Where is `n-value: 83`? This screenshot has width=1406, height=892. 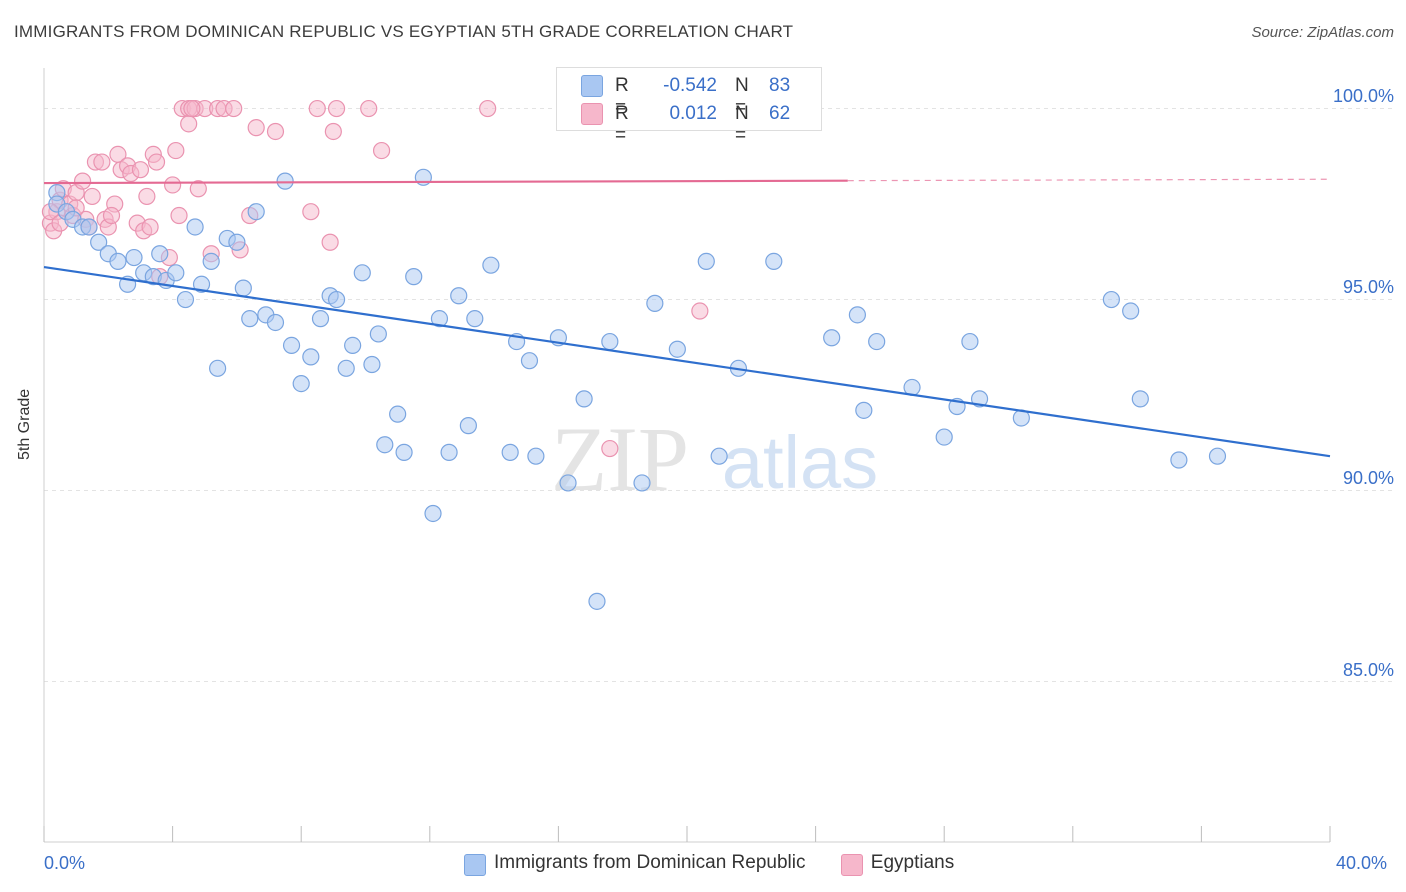
n-value: 83 is located at coordinates (780, 85).